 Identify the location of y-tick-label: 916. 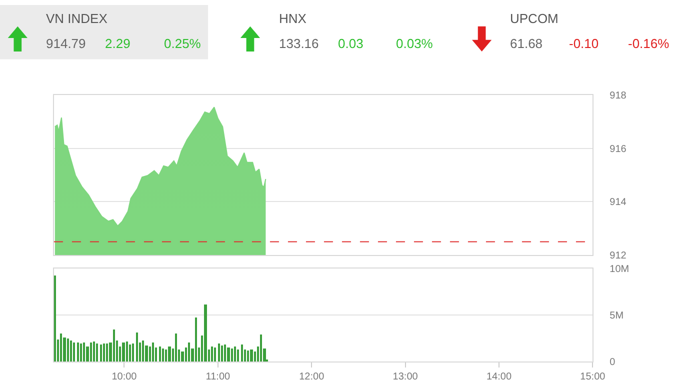
(618, 149).